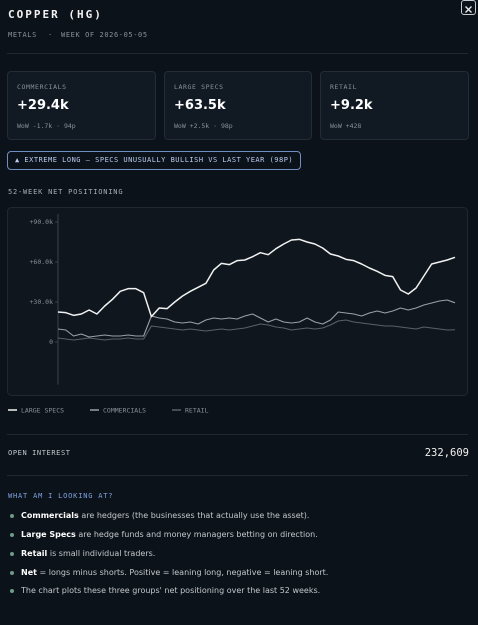 The width and height of the screenshot is (478, 625). I want to click on close-button, so click(468, 7).